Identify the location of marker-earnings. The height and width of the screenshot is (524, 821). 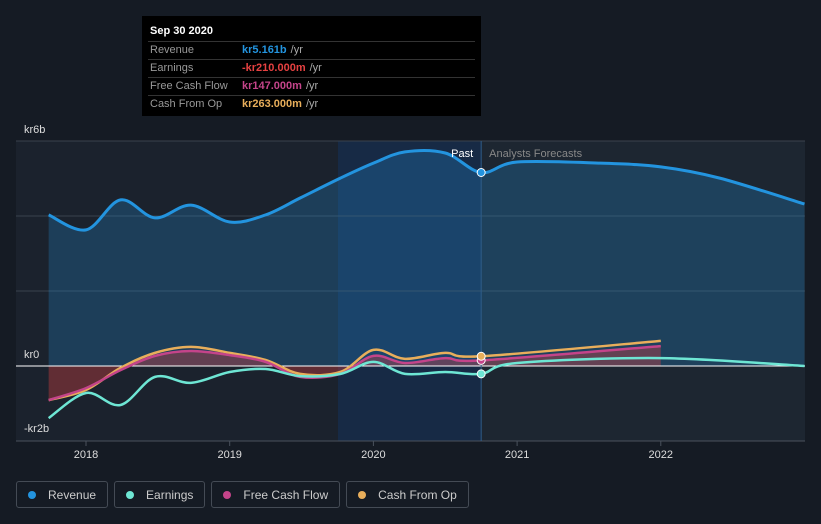
(481, 374).